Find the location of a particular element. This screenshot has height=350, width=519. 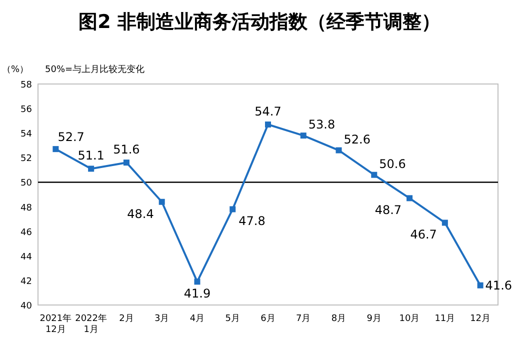

x-tick-label: 9月 is located at coordinates (374, 319).